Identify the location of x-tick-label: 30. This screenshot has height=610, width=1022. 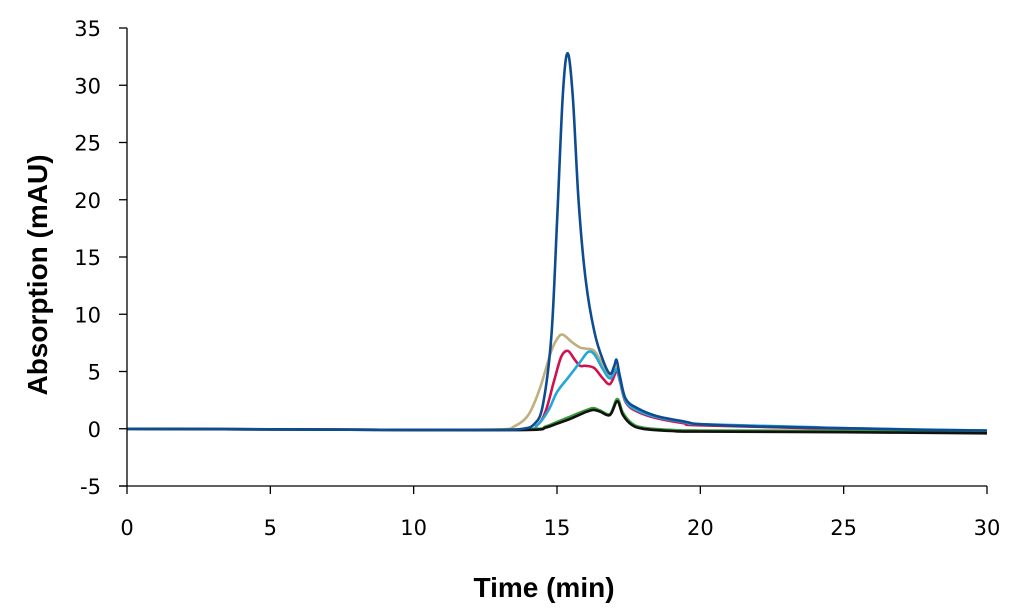
(987, 528).